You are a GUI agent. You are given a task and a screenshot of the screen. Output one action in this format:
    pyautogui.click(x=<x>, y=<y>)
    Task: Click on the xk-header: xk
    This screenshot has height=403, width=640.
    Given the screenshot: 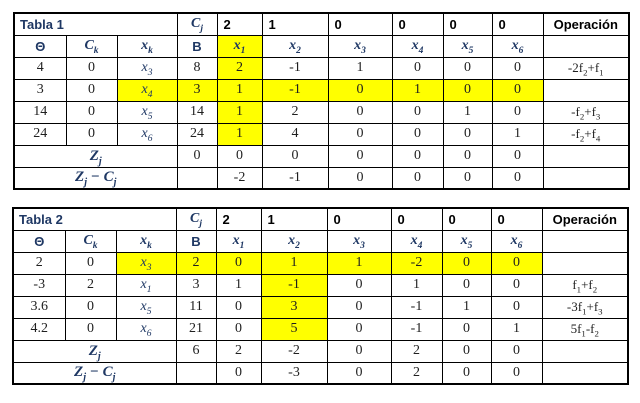 What is the action you would take?
    pyautogui.click(x=147, y=46)
    